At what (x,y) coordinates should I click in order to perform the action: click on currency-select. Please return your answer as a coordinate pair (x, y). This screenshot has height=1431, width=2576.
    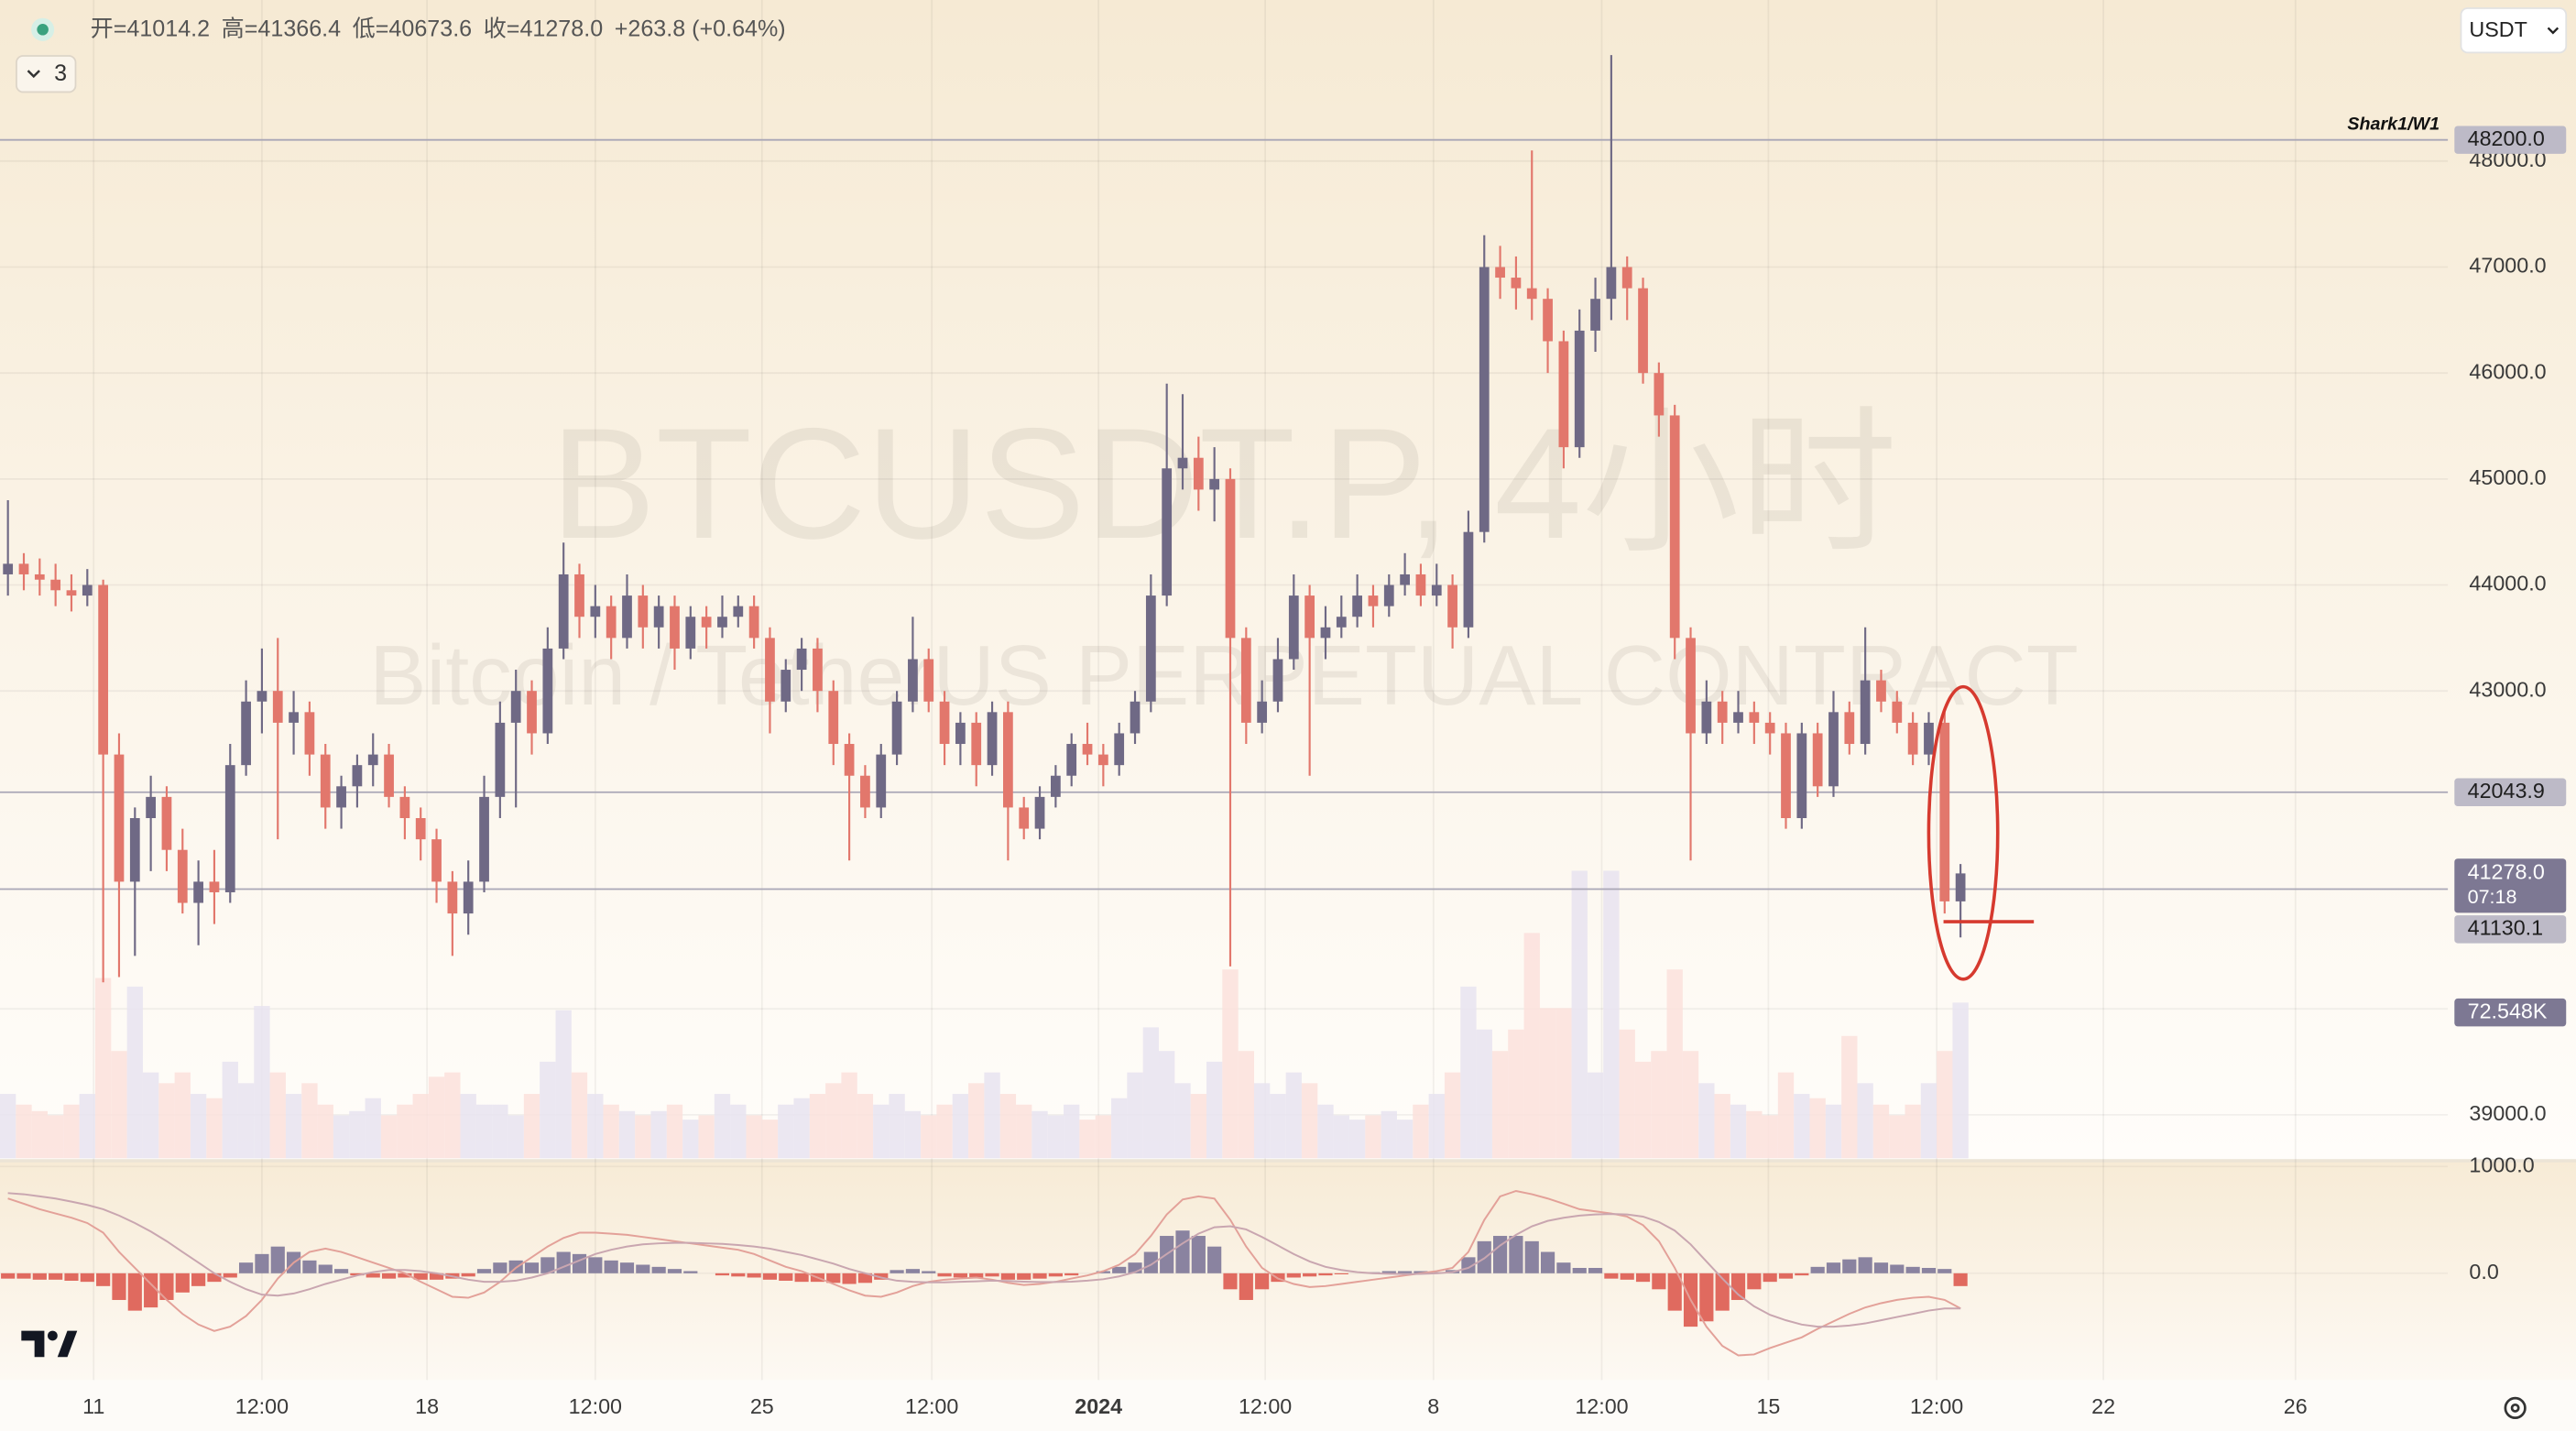
    Looking at the image, I should click on (2514, 30).